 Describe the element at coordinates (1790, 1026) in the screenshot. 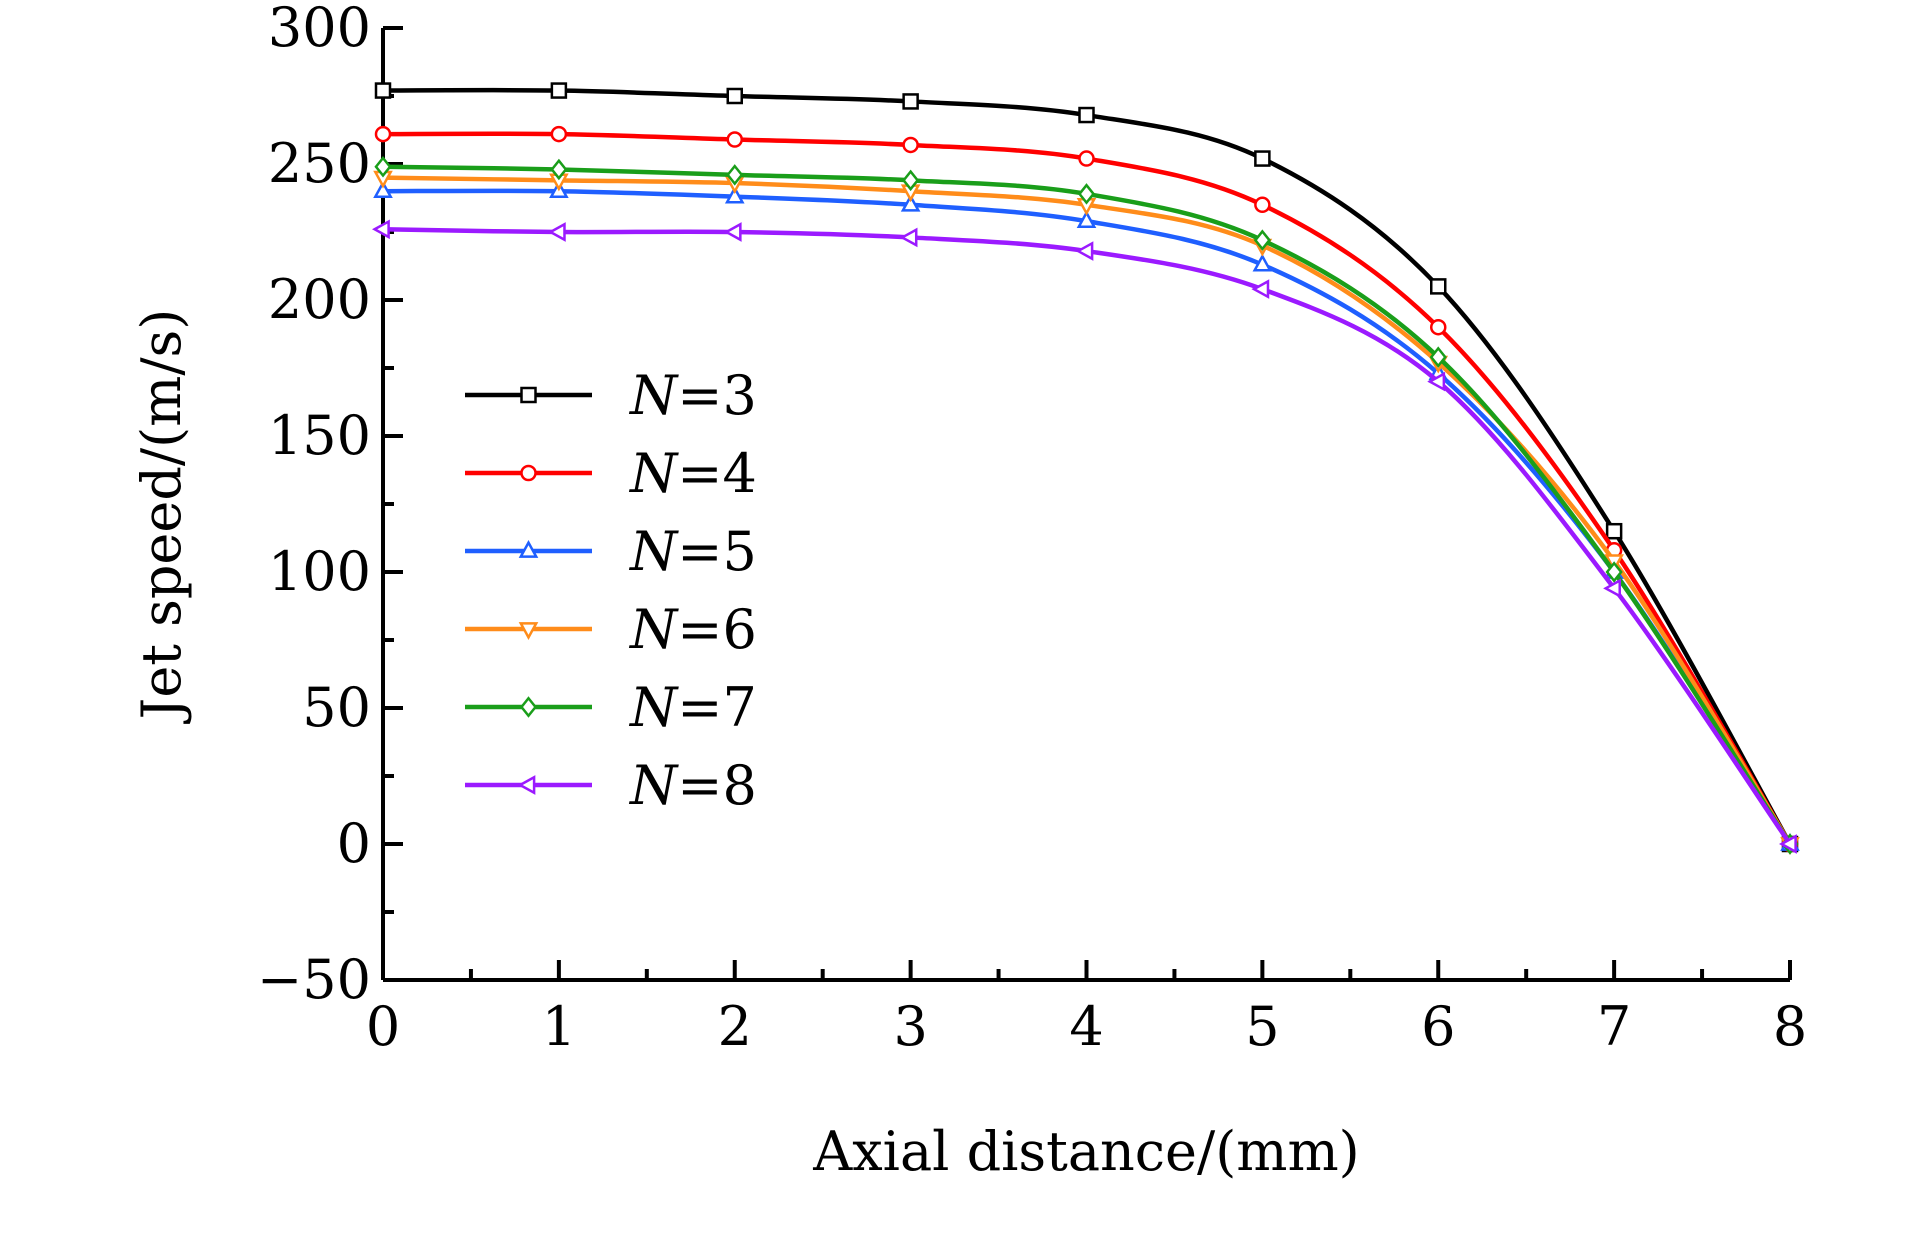

I see `x-tick-label: 8` at that location.